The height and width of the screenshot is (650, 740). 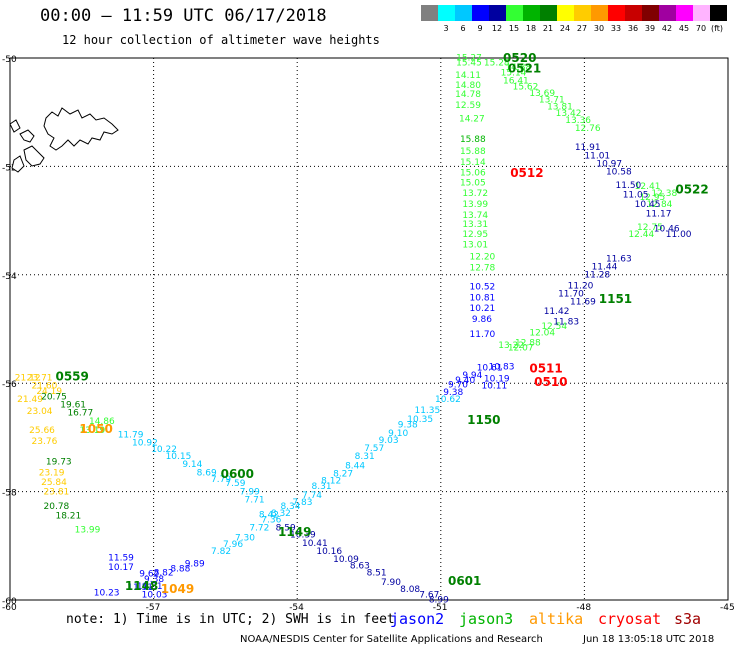 What do you see at coordinates (514, 28) in the screenshot?
I see `legend-tick-label: 15` at bounding box center [514, 28].